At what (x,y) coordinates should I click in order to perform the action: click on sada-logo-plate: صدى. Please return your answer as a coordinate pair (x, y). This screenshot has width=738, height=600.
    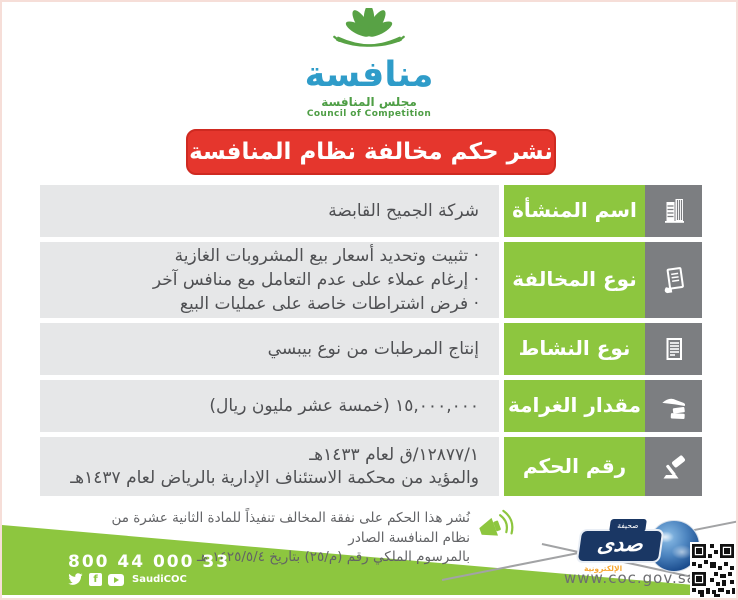
    Looking at the image, I should click on (620, 546).